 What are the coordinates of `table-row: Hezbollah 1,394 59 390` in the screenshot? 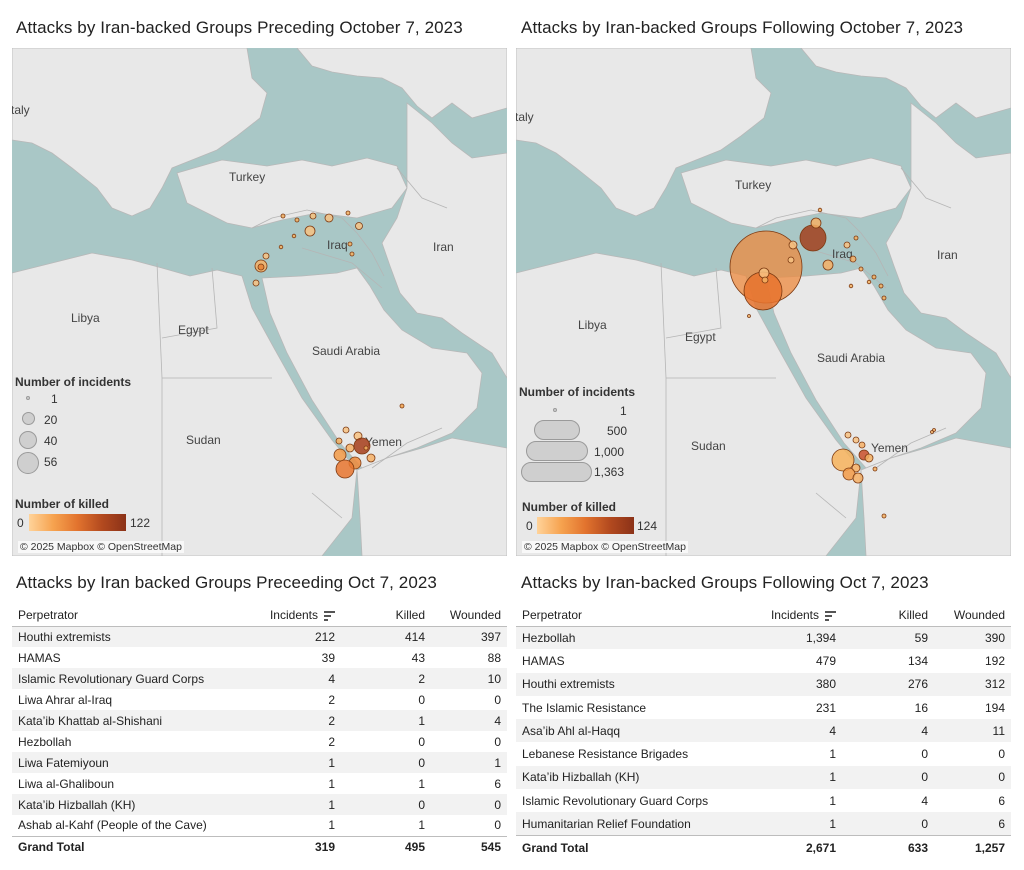 It's located at (763, 638).